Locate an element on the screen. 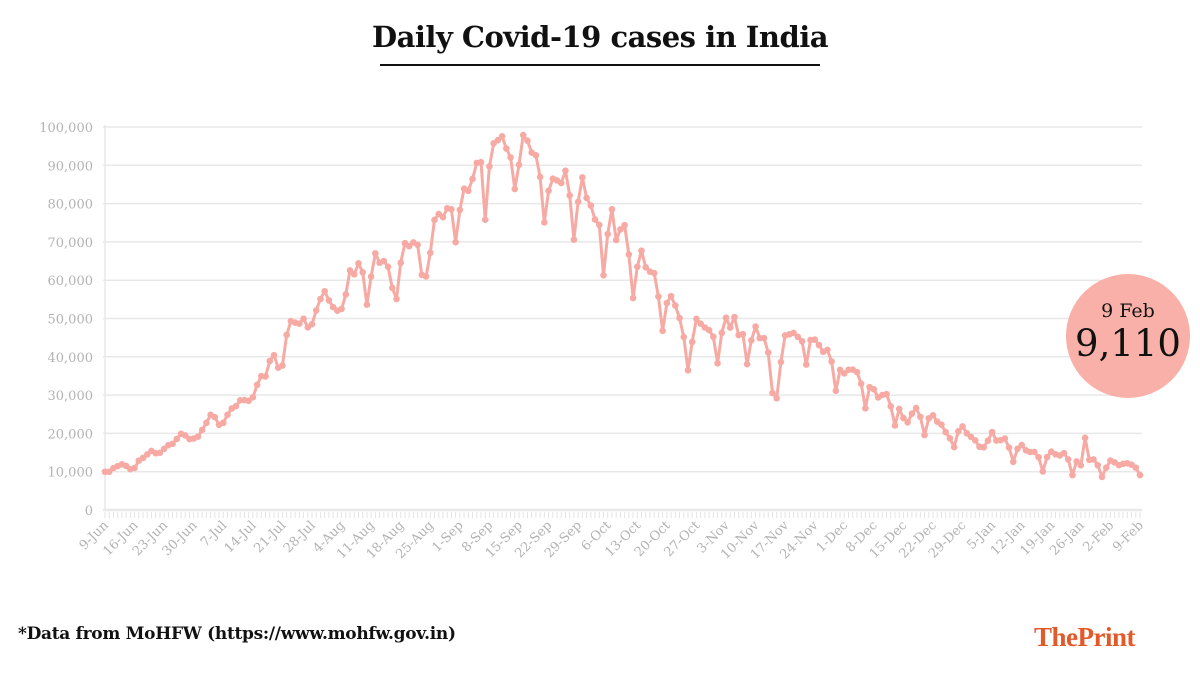  title-underline is located at coordinates (600, 65).